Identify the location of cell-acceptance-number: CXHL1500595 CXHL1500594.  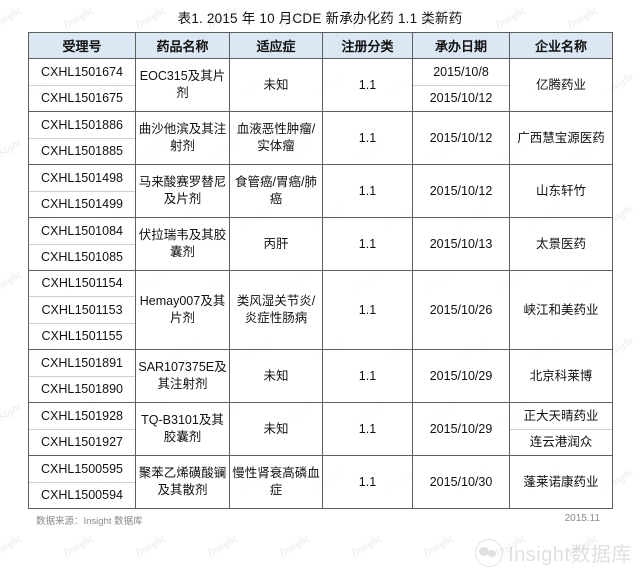
(82, 482).